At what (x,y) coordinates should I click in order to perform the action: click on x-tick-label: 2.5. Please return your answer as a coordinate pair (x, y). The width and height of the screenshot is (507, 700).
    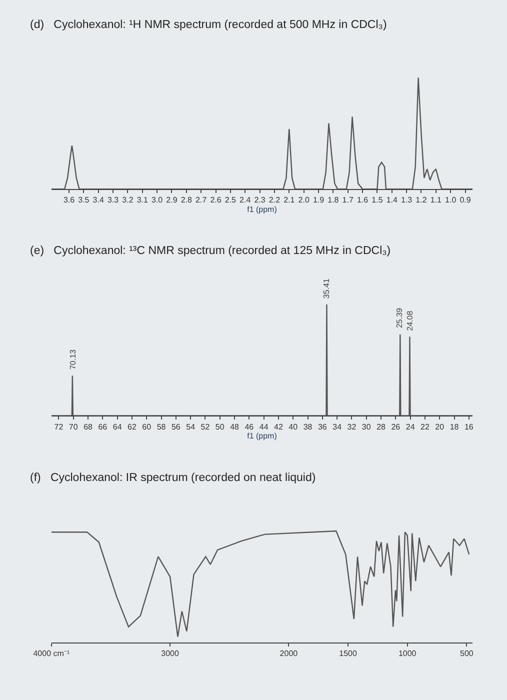
    Looking at the image, I should click on (230, 200).